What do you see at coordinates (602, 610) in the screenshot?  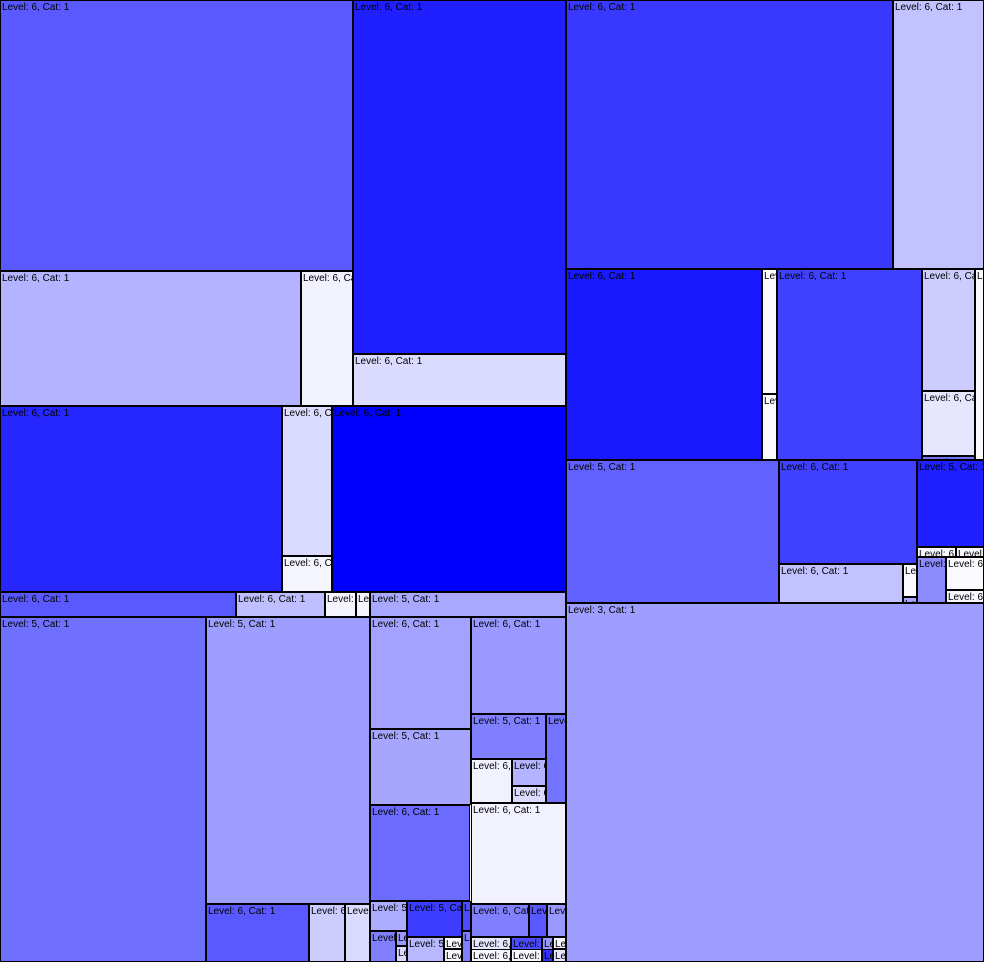 I see `tile-label: Level: 3, Cat: 1` at bounding box center [602, 610].